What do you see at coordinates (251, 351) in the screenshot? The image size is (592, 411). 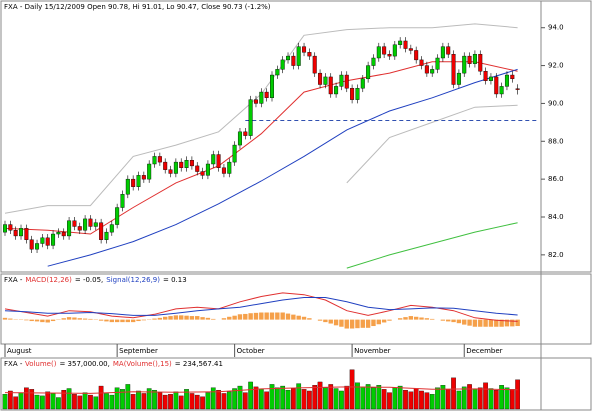 I see `x-tick-label: October` at bounding box center [251, 351].